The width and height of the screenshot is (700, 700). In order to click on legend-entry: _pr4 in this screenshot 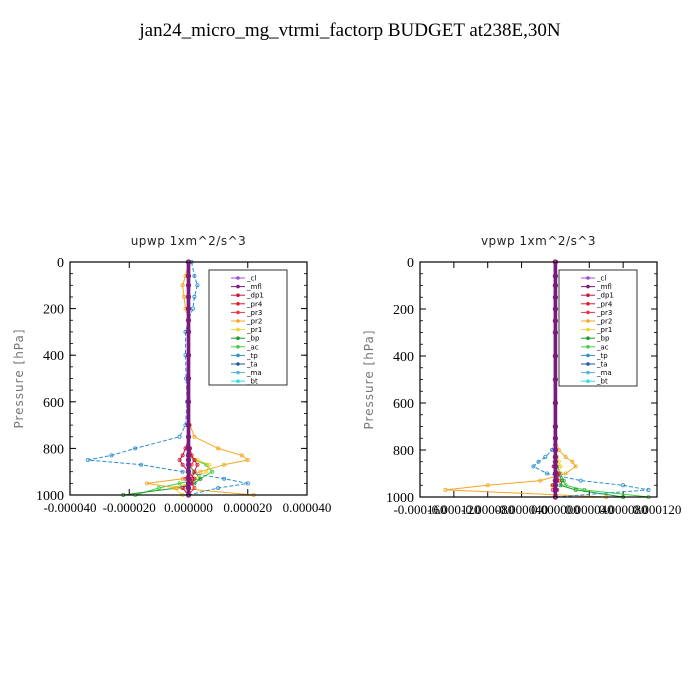, I will do `click(247, 304)`.